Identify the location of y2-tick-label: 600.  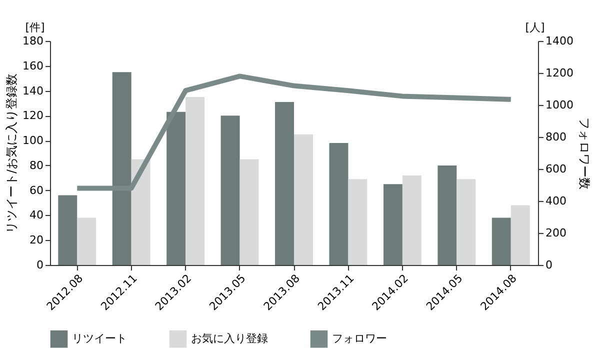
(556, 169).